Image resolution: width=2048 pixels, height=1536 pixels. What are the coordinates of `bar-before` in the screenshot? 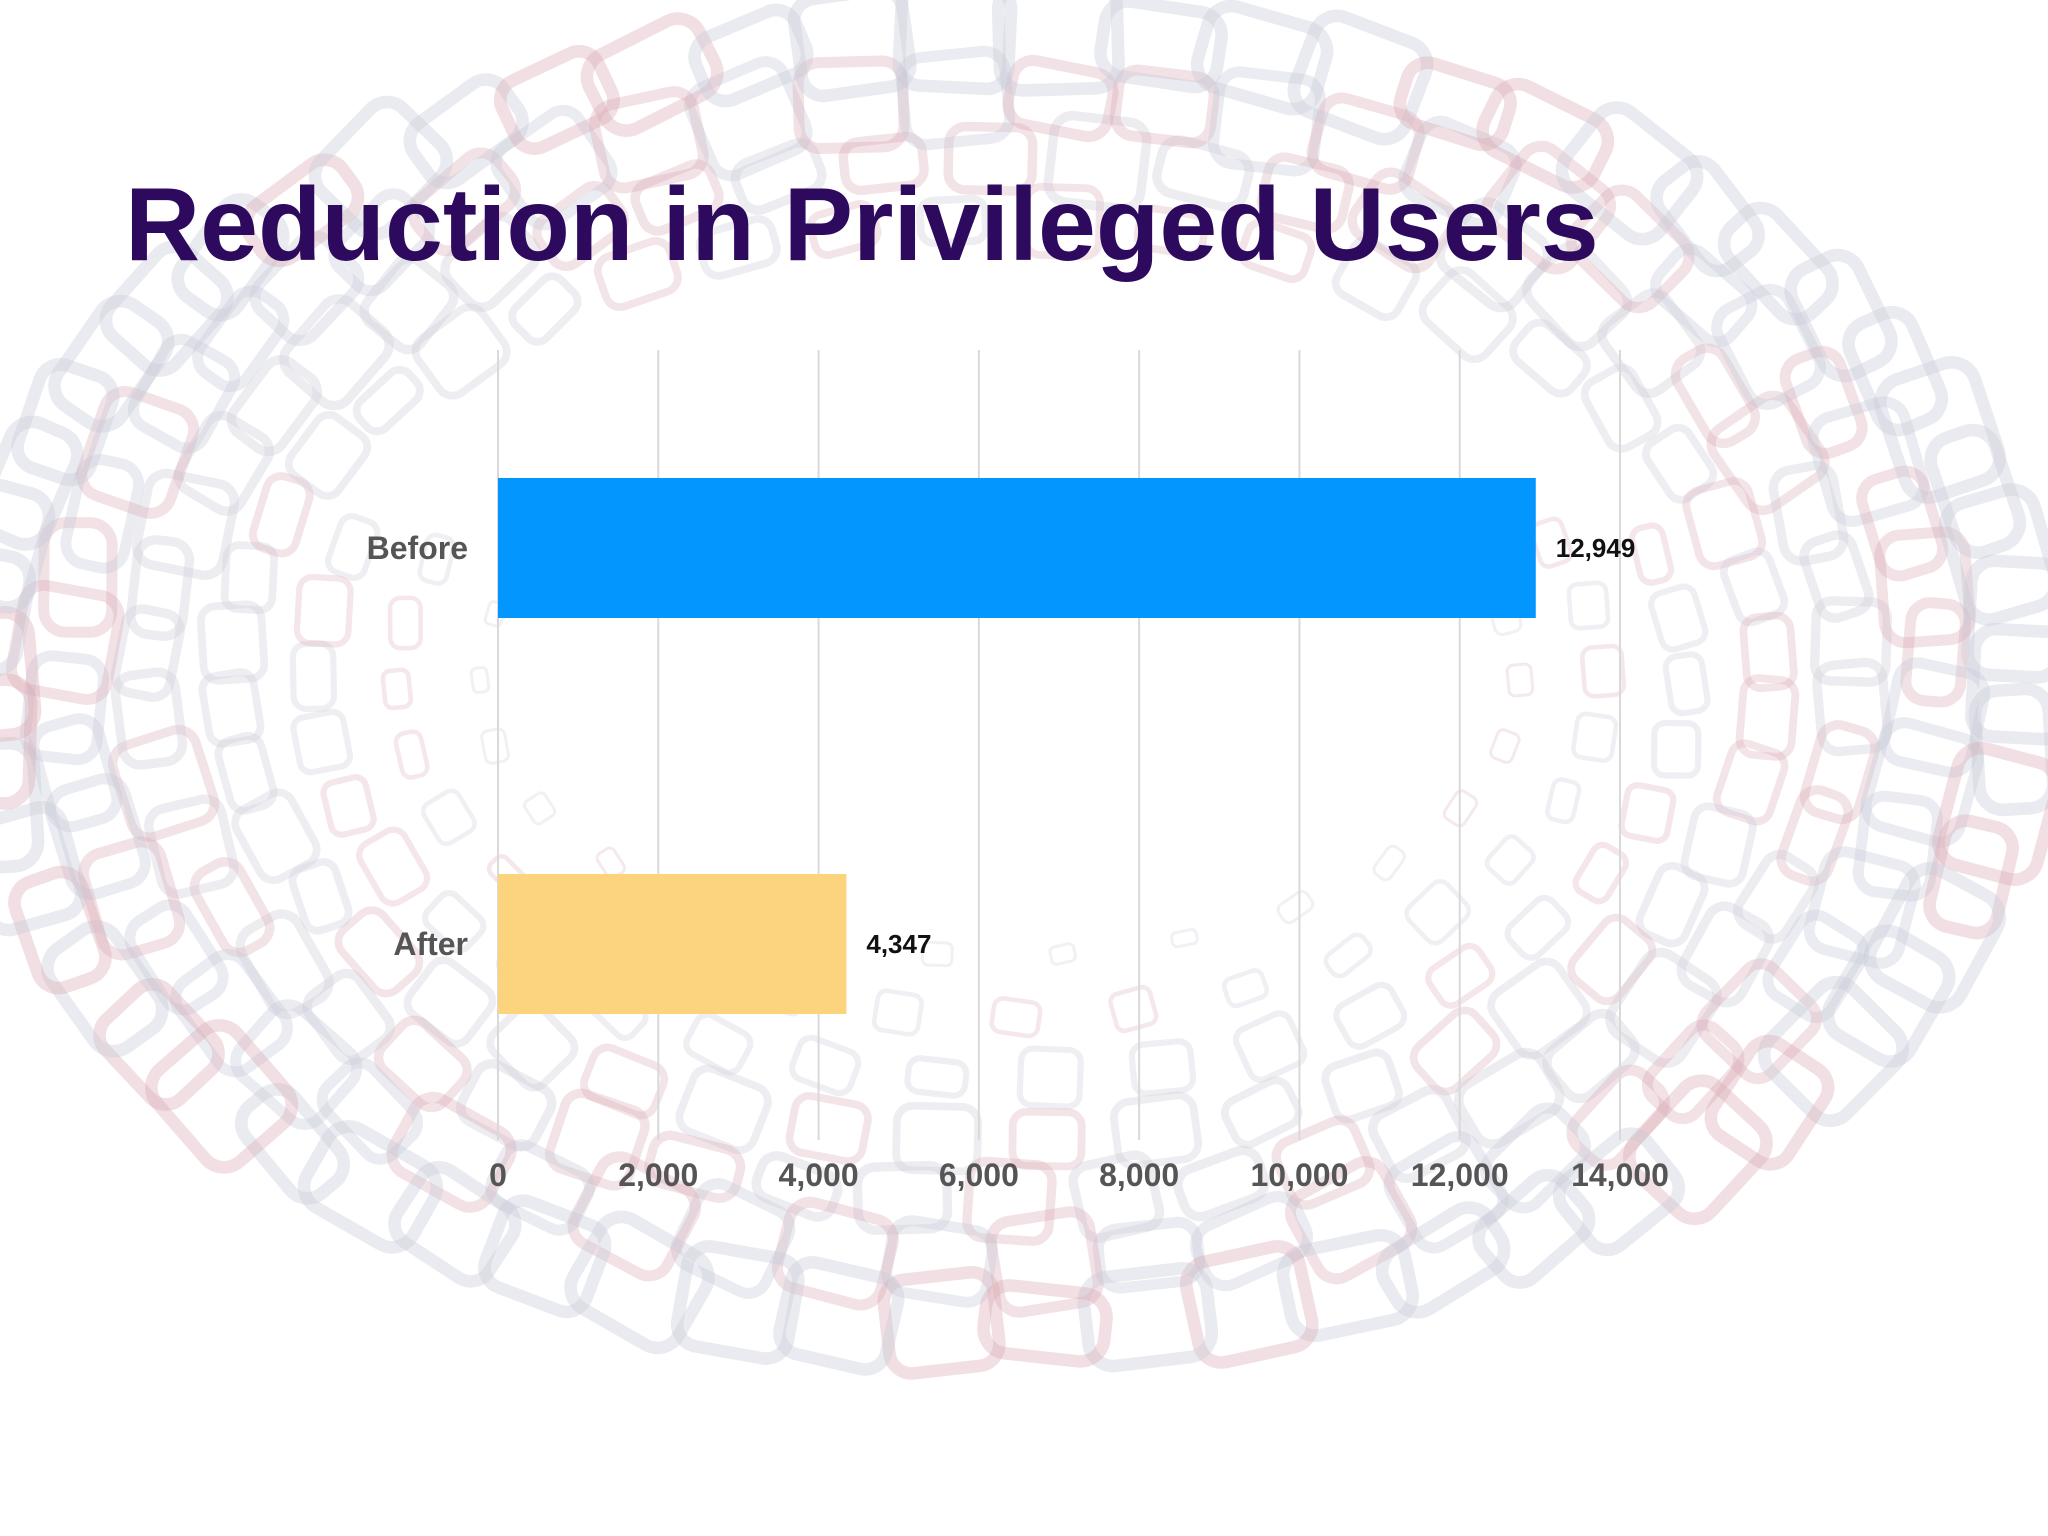 It's located at (1017, 548).